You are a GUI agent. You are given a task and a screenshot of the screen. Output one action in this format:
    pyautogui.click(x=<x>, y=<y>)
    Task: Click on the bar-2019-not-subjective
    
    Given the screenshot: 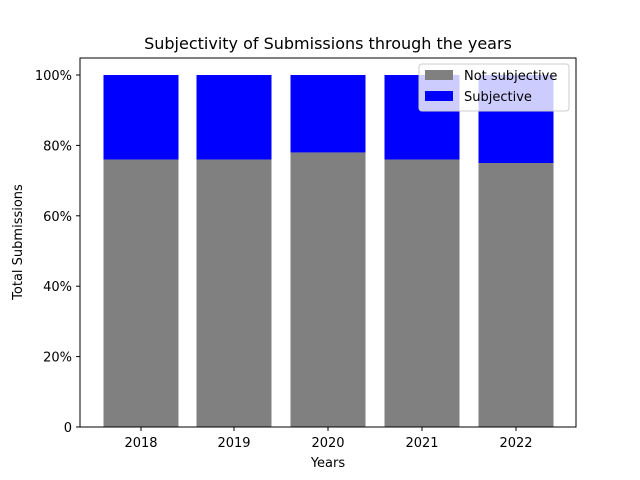 What is the action you would take?
    pyautogui.click(x=234, y=293)
    